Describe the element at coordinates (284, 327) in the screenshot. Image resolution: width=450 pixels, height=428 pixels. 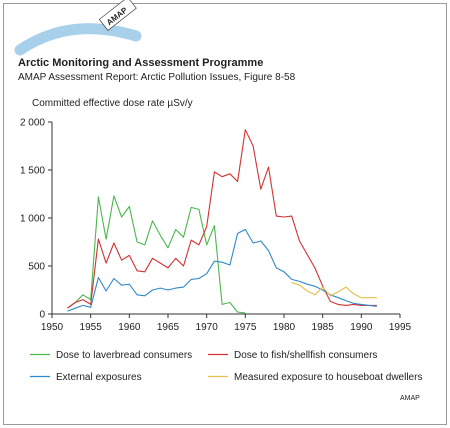
I see `x-tick-label: 1980` at that location.